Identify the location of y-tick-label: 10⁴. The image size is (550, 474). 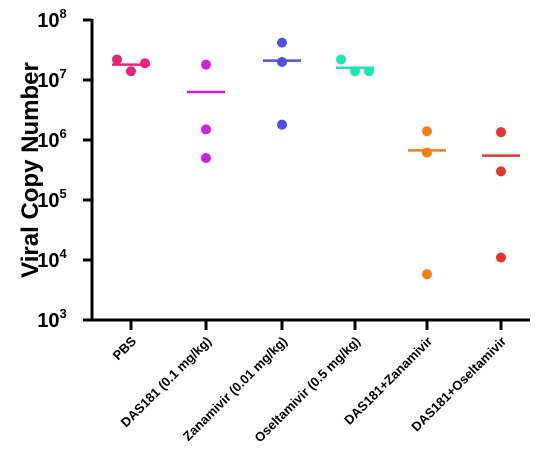
(52, 259).